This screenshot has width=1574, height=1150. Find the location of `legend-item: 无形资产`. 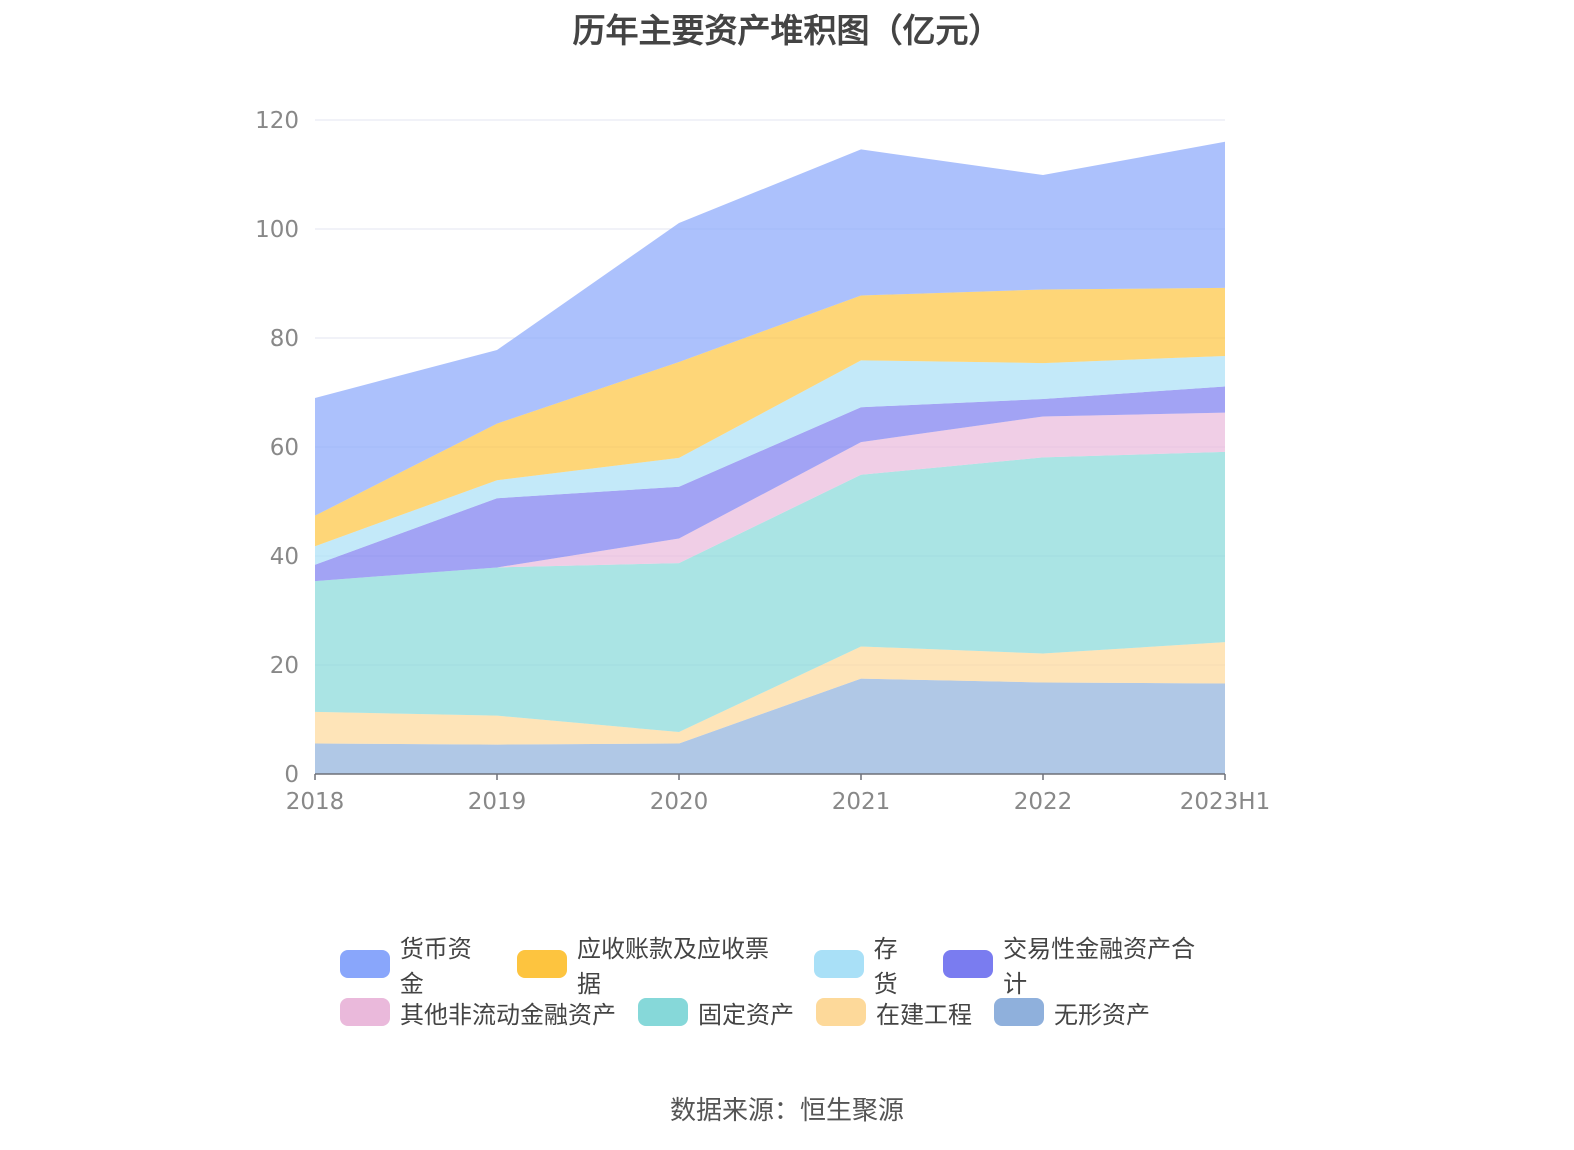

legend-item: 无形资产 is located at coordinates (1072, 1012).